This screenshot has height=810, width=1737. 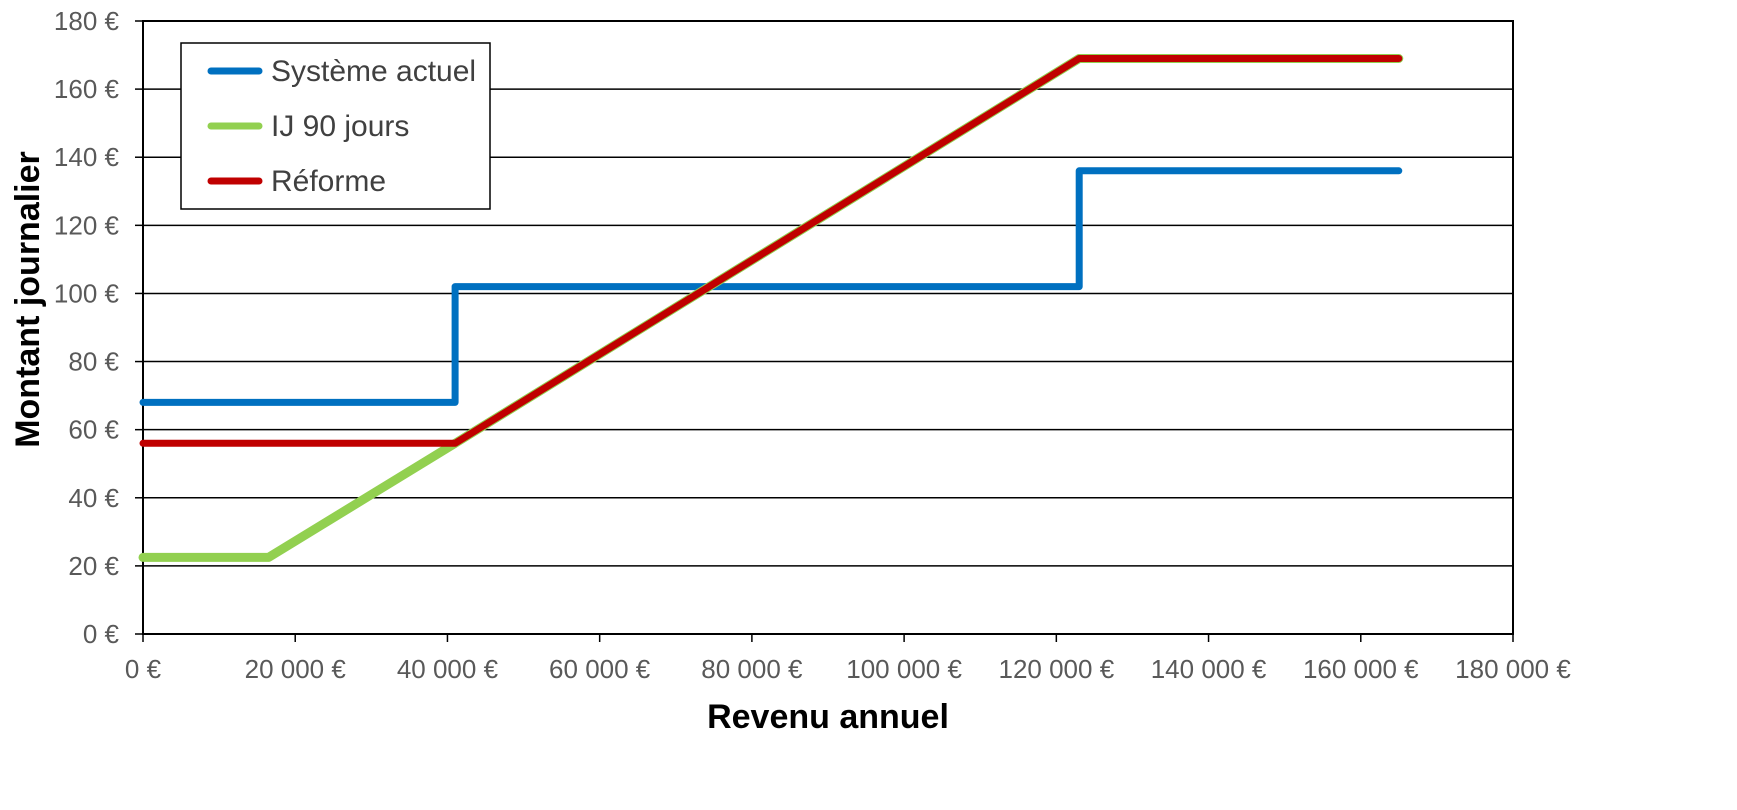 I want to click on y-axis-title: Montant journalier, so click(x=28, y=299).